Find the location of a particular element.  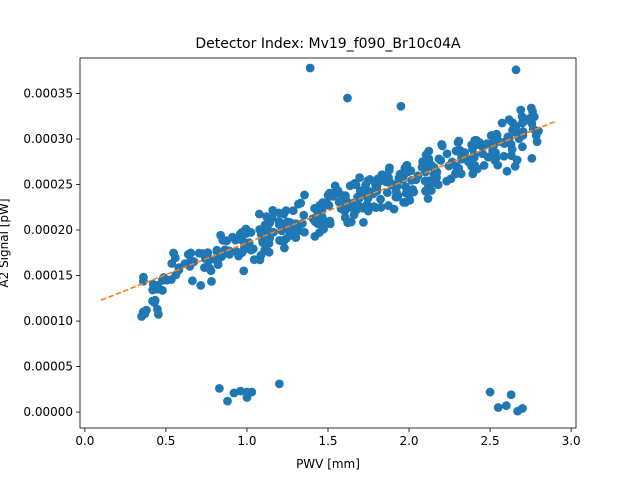

x-tick-label: 0.5 is located at coordinates (165, 441).